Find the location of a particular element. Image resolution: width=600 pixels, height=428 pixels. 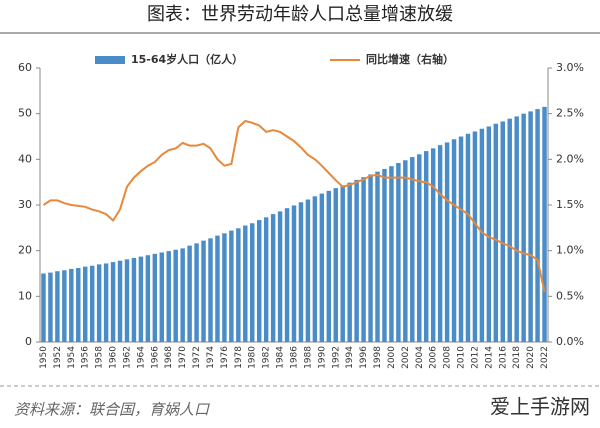

x-tick-label: 2014 is located at coordinates (489, 357).